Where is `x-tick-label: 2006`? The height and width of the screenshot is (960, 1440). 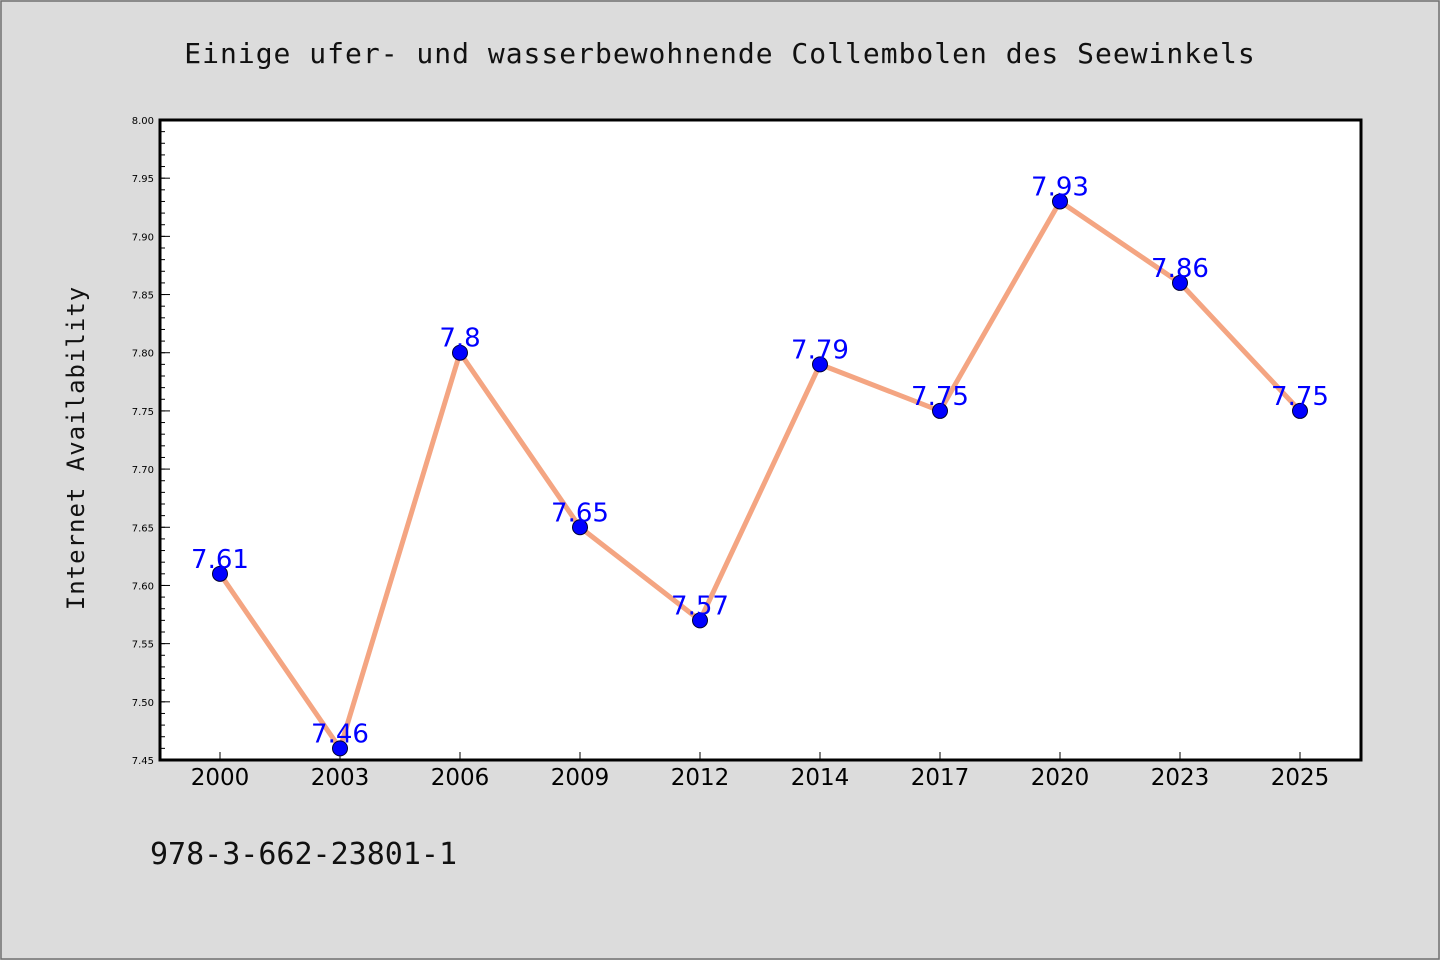 x-tick-label: 2006 is located at coordinates (460, 778).